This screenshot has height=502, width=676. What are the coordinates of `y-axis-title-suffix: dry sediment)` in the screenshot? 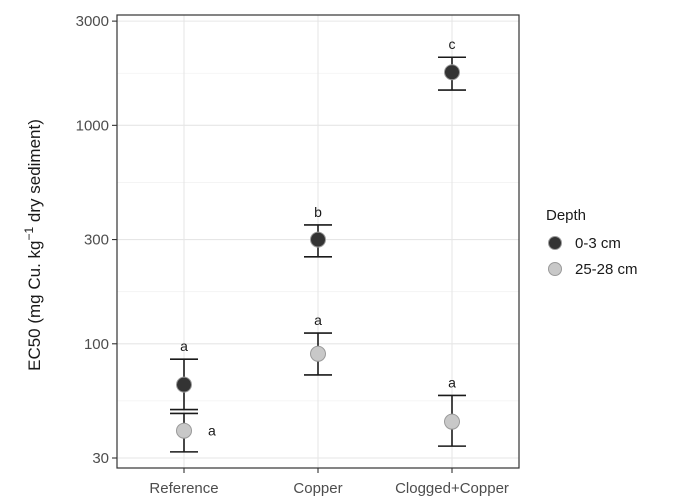 It's located at (34, 173).